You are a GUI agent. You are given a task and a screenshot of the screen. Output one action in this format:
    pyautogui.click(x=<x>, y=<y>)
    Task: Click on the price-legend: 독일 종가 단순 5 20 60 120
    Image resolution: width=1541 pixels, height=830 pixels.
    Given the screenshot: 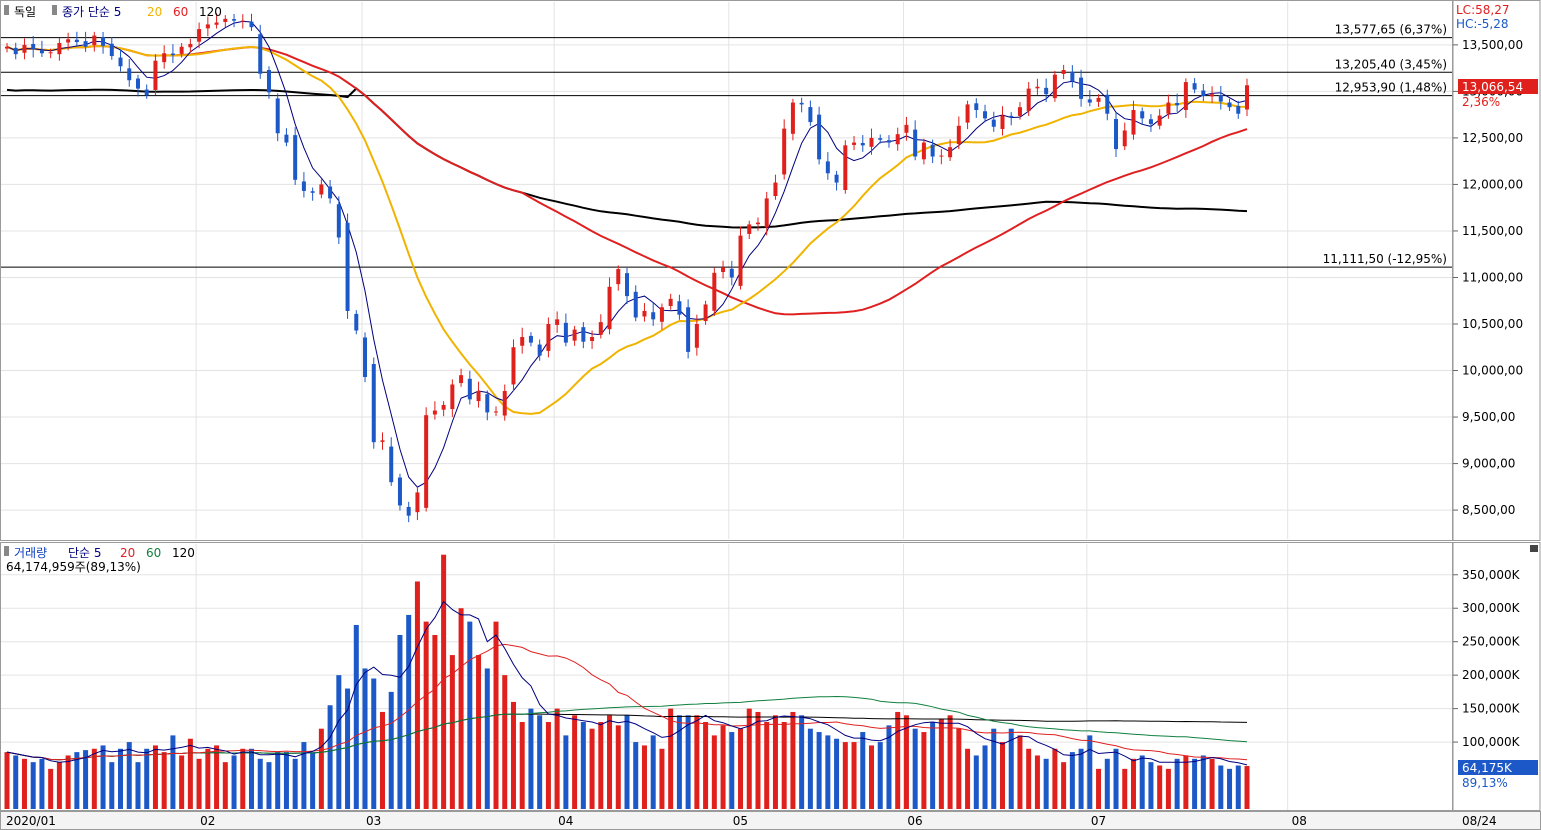 What is the action you would take?
    pyautogui.click(x=113, y=12)
    